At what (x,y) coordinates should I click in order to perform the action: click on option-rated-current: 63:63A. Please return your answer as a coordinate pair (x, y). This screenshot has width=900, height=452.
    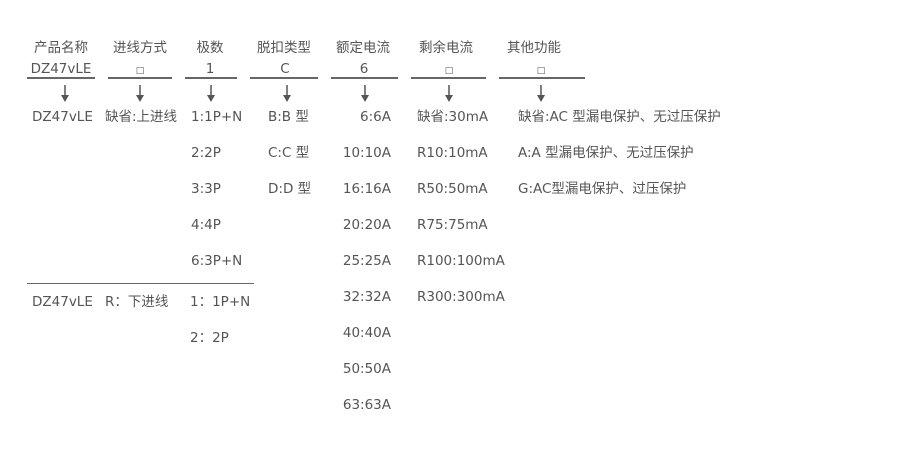
    Looking at the image, I should click on (366, 405).